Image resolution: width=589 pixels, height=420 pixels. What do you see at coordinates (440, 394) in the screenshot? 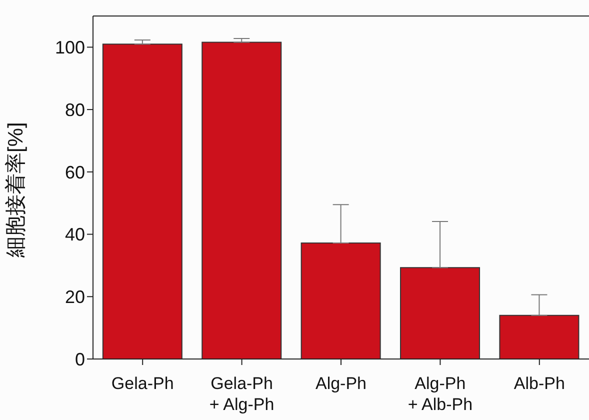
I see `x-tick-label: Alg-Ph + Alb-Ph` at bounding box center [440, 394].